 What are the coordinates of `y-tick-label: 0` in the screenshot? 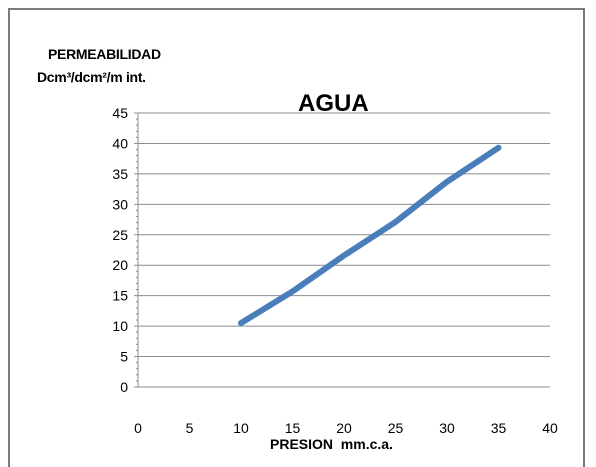 It's located at (124, 387).